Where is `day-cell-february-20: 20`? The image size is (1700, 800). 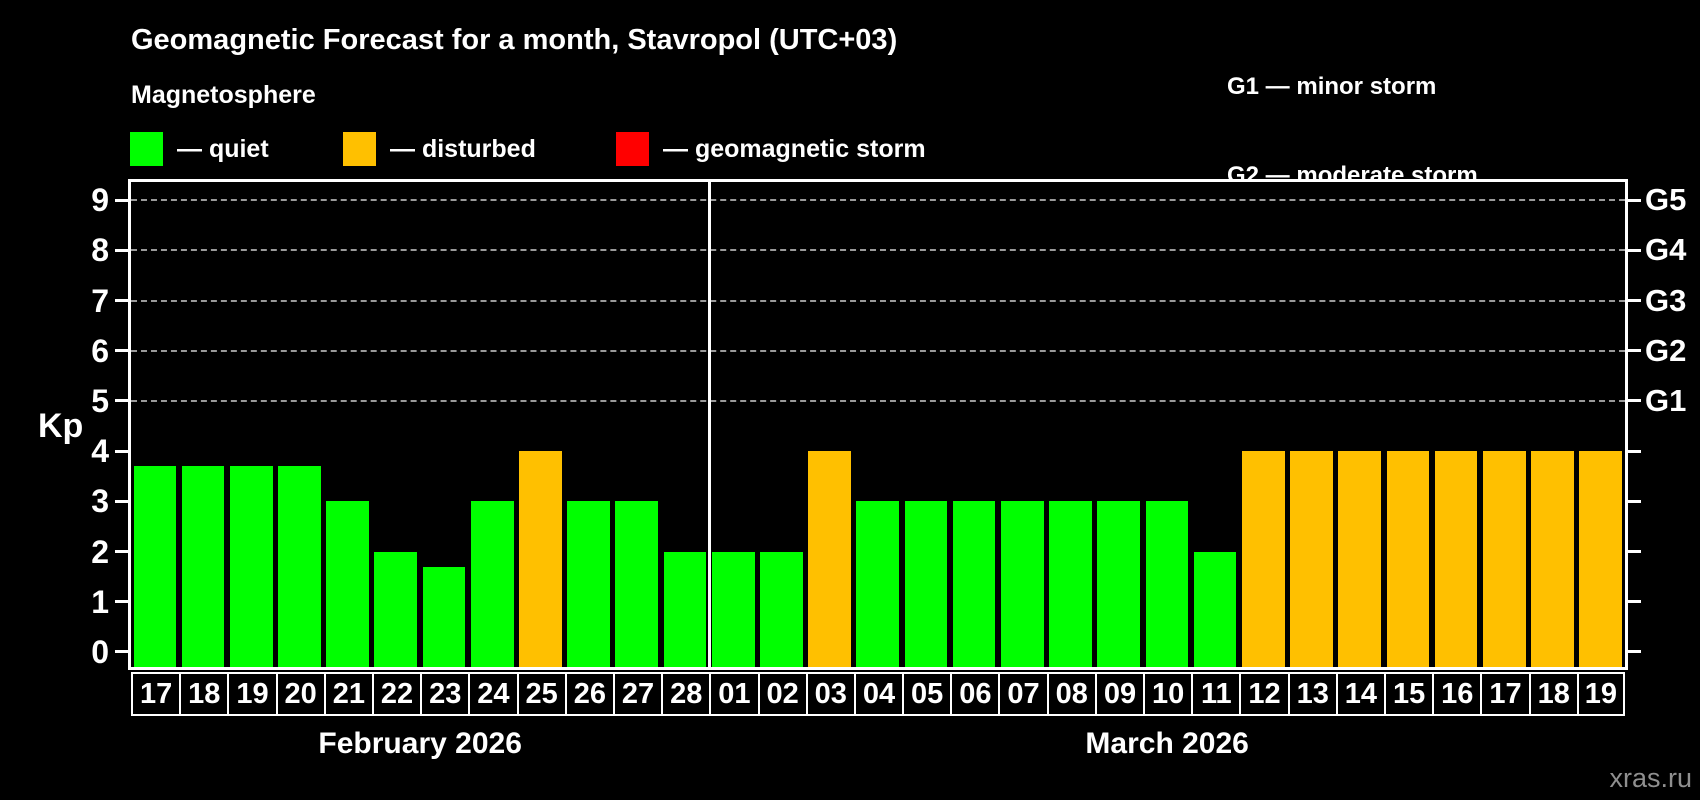 day-cell-february-20: 20 is located at coordinates (300, 694).